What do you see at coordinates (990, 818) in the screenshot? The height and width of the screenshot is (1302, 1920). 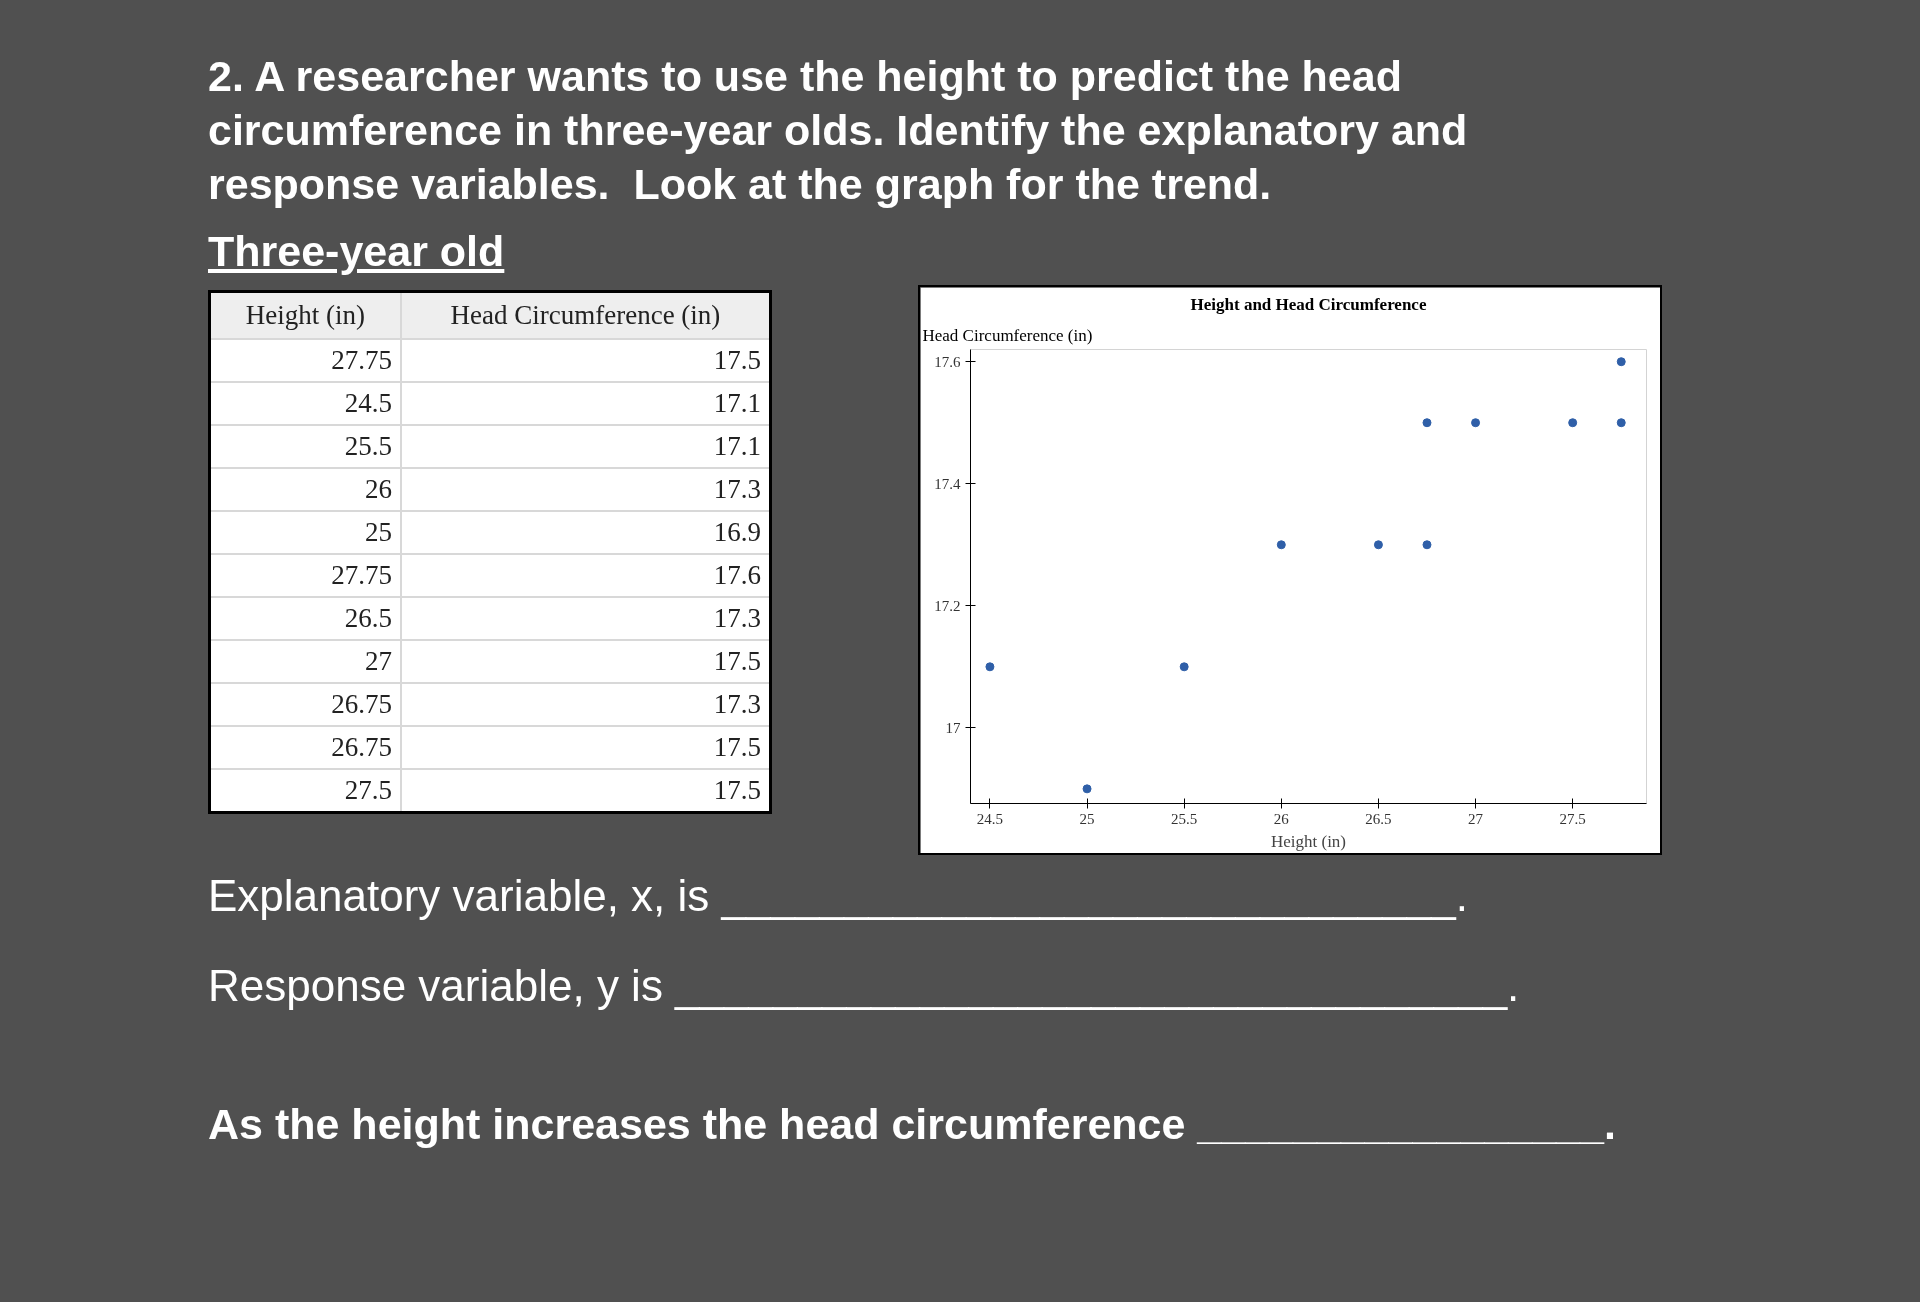 I see `x-tick-label: 24.5` at bounding box center [990, 818].